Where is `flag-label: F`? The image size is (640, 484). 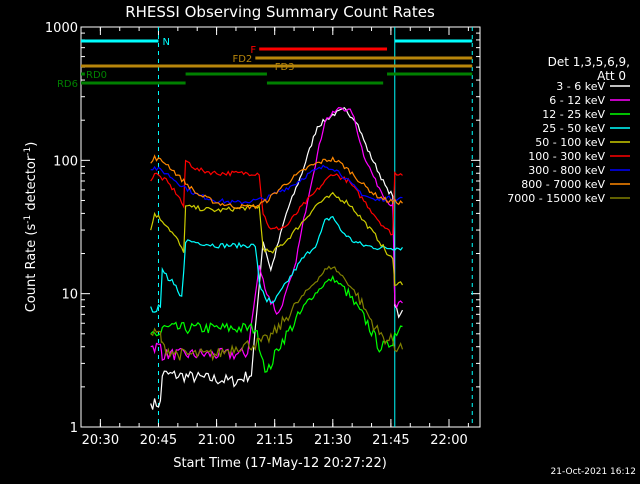 flag-label: F is located at coordinates (253, 50).